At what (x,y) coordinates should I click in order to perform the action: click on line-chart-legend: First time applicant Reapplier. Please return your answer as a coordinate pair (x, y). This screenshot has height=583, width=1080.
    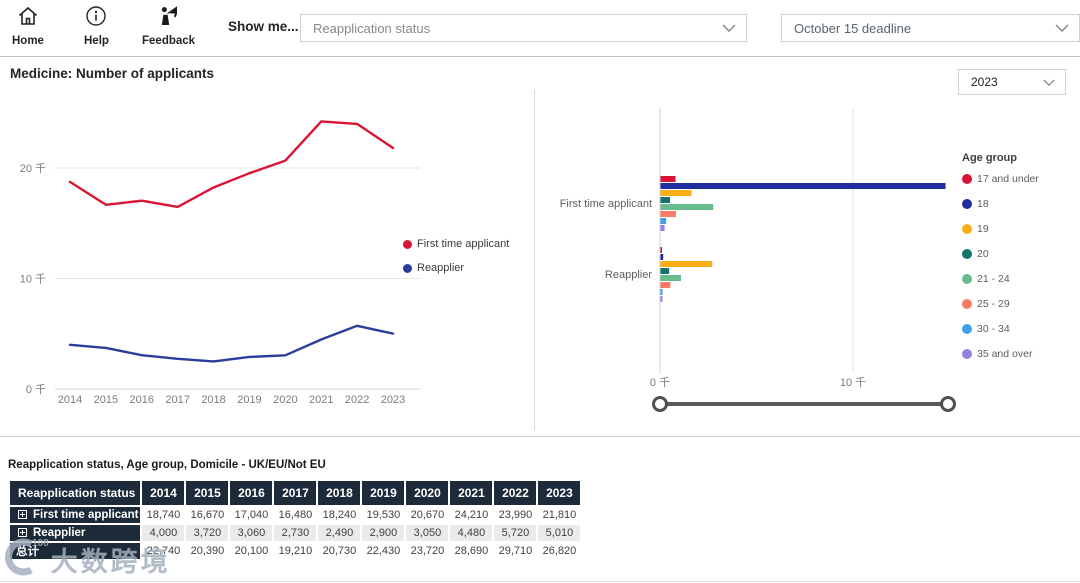
    Looking at the image, I should click on (456, 262).